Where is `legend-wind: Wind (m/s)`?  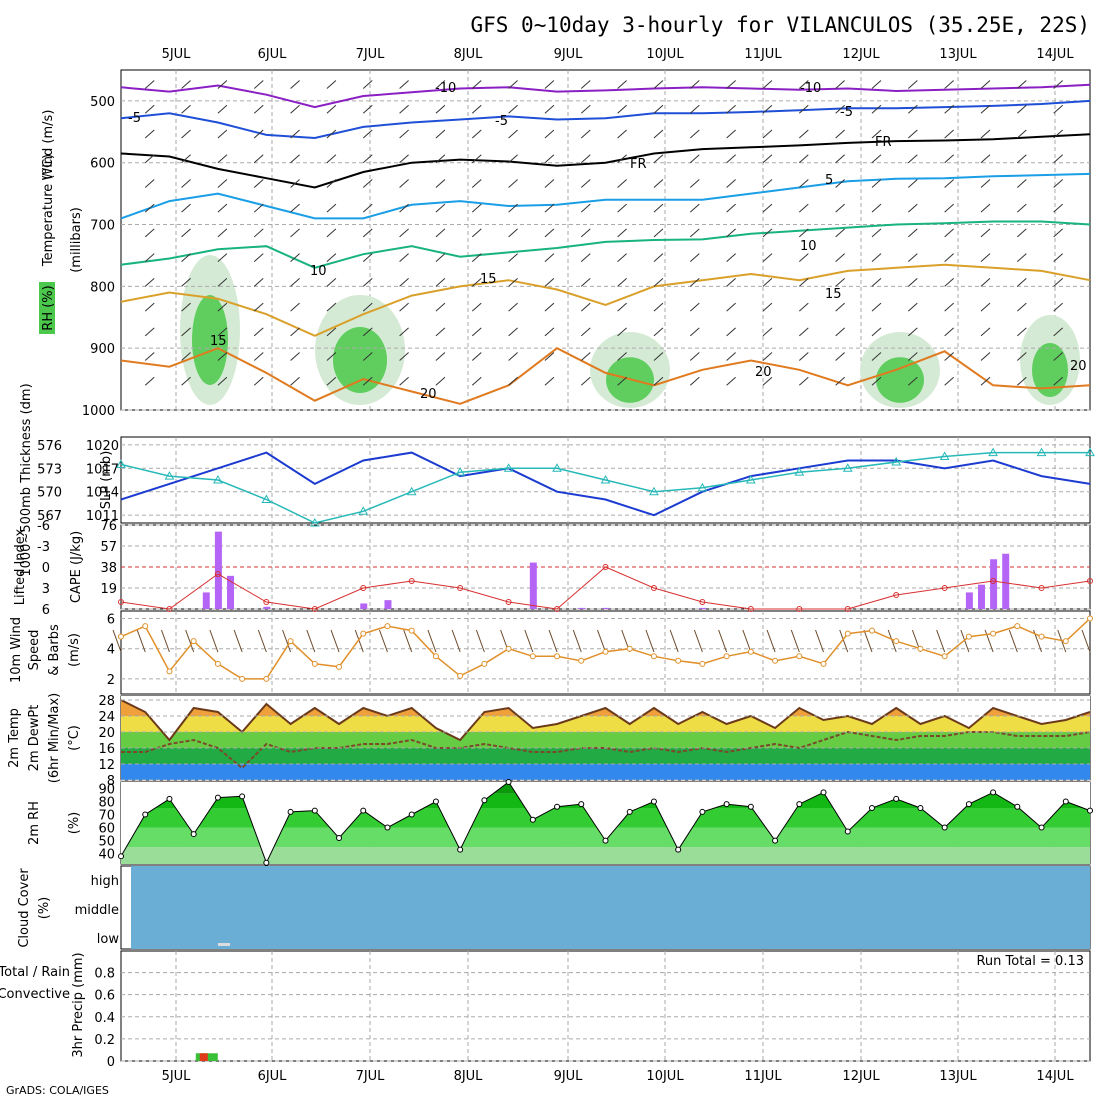
legend-wind: Wind (m/s) is located at coordinates (48, 145).